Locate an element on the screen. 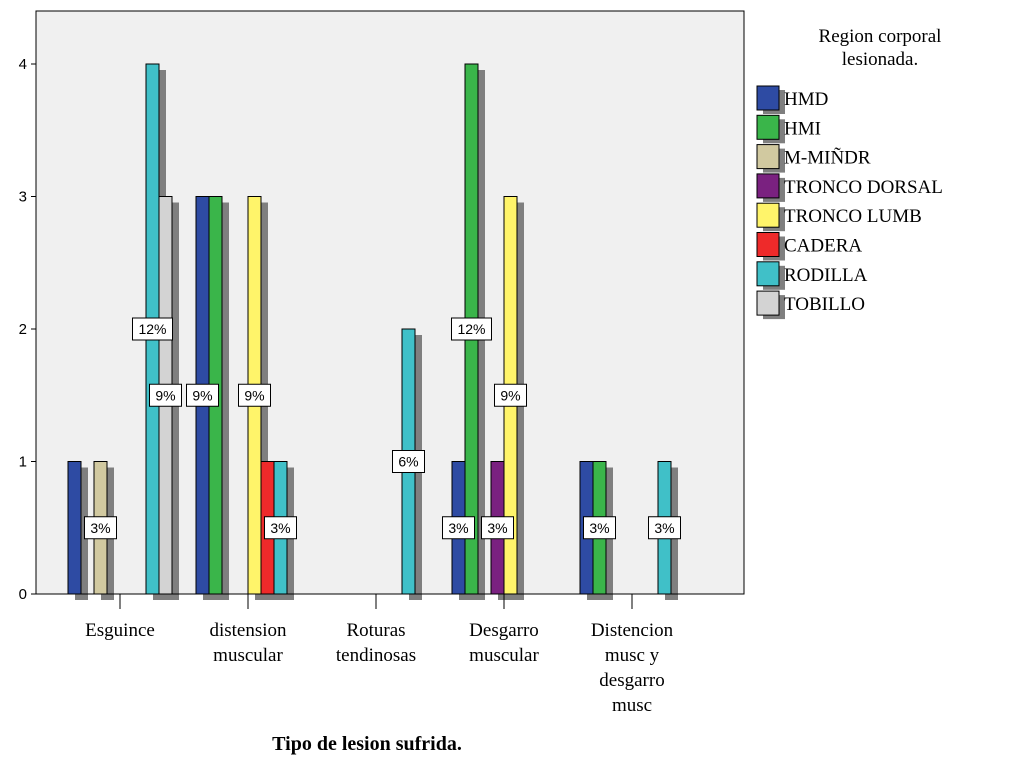 Image resolution: width=1014 pixels, height=765 pixels. legend-item: RODILLA is located at coordinates (812, 275).